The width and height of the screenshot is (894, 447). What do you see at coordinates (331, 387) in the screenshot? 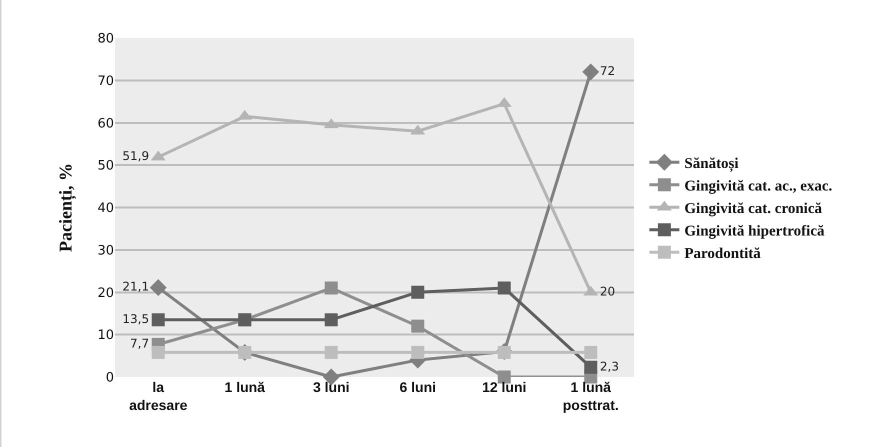
I see `x-tick-label: 3 luni` at bounding box center [331, 387].